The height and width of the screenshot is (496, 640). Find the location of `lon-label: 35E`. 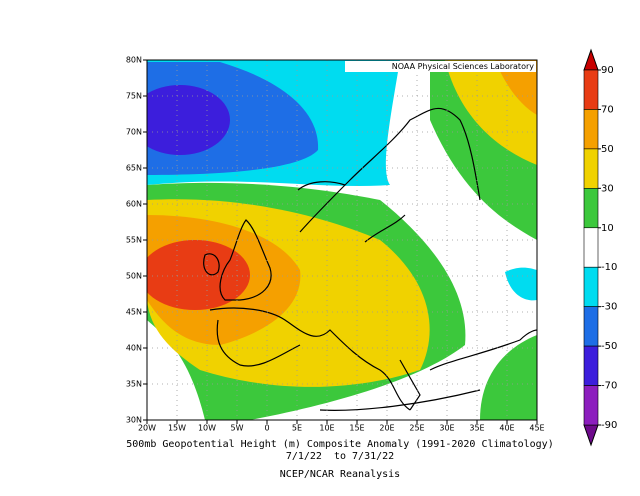

lon-label: 35E is located at coordinates (476, 428).